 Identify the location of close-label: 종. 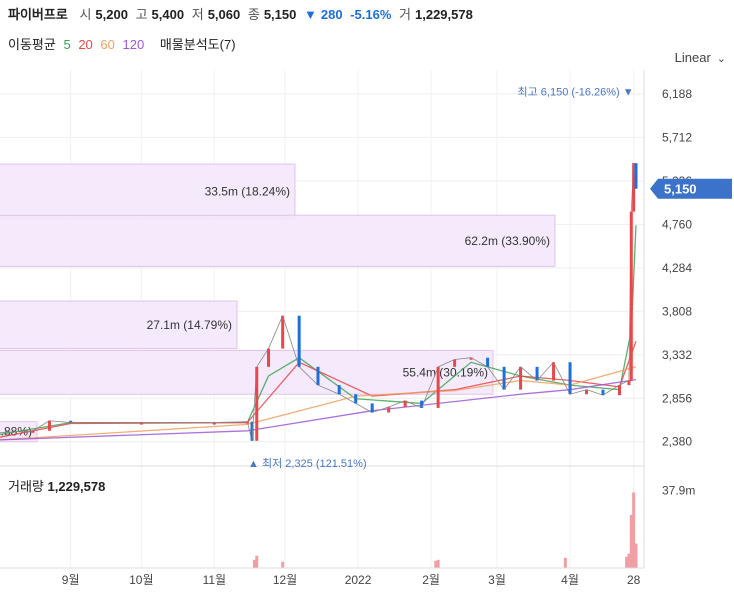
(253, 14).